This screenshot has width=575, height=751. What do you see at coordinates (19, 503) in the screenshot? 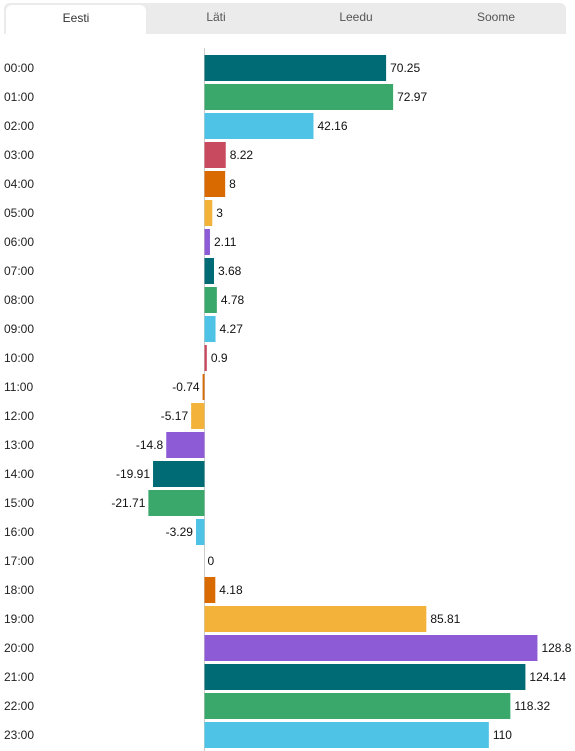
I see `category-tick-label: 15:00` at bounding box center [19, 503].